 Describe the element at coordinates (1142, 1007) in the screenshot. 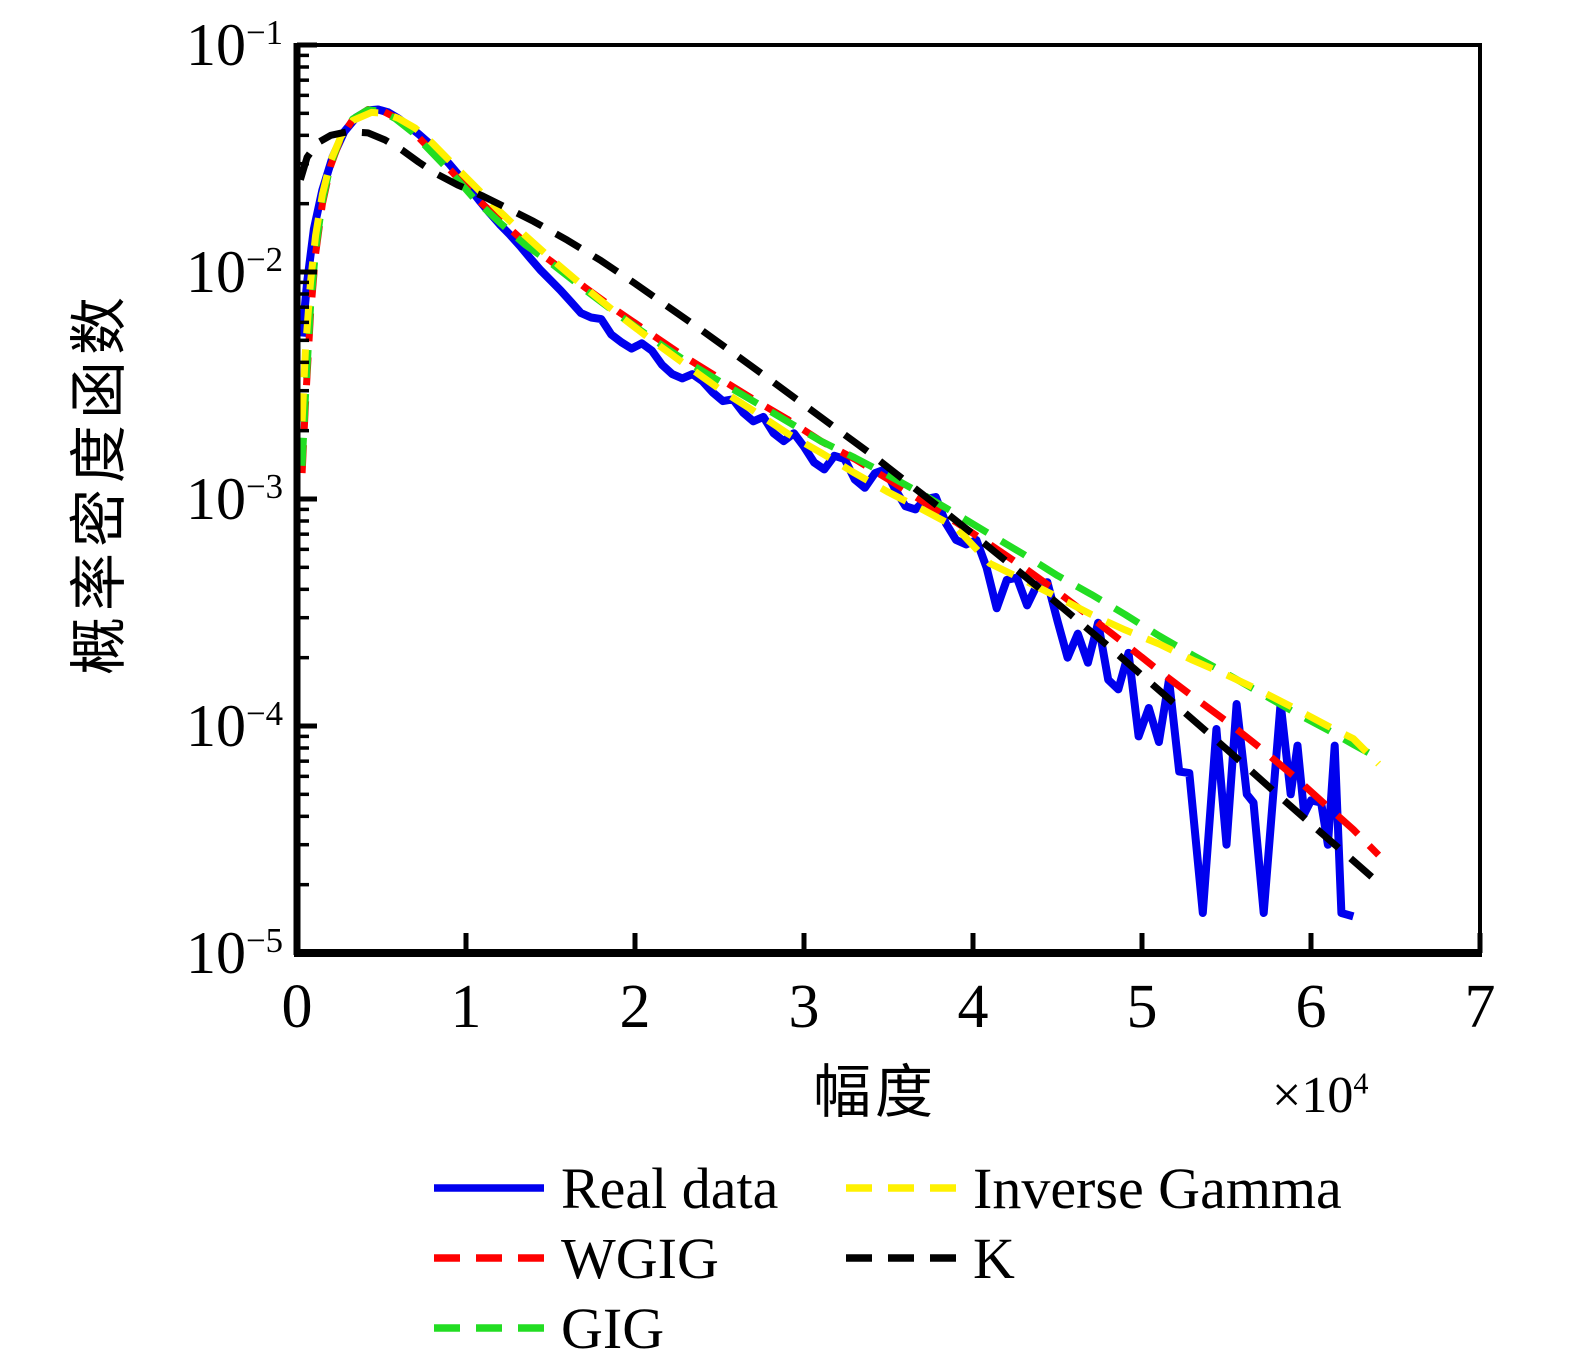

I see `x-tick-label-5: 5` at that location.